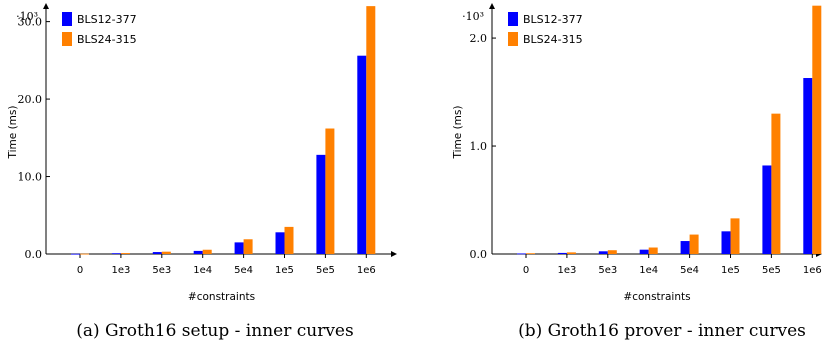 The height and width of the screenshot is (349, 833). What do you see at coordinates (214, 331) in the screenshot?
I see `figure-caption: (a) Groth16 setup - inner curves` at bounding box center [214, 331].